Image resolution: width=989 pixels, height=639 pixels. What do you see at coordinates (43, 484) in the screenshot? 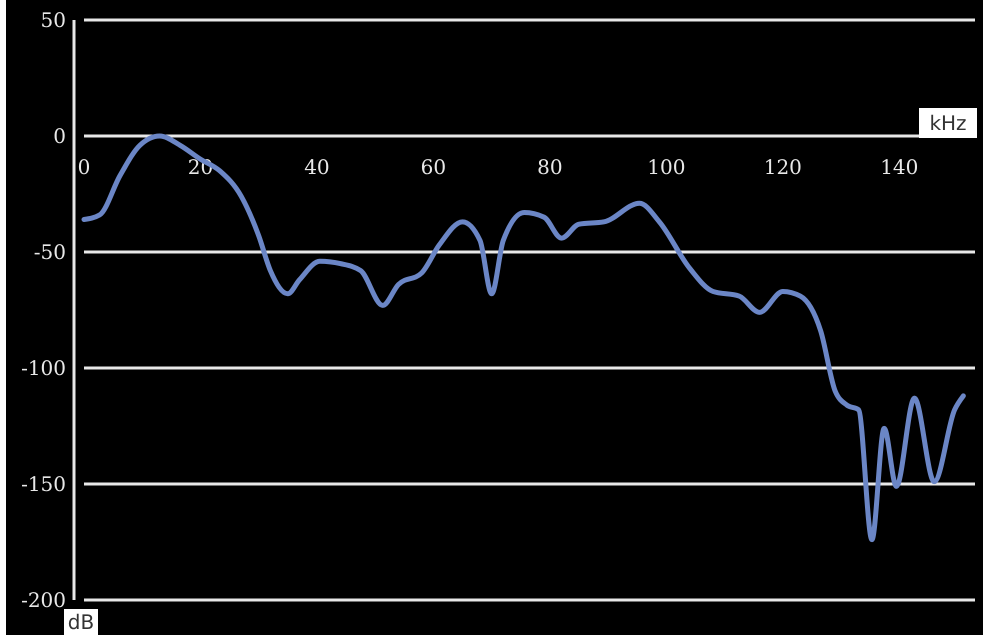
I see `y-tick-label: -150` at bounding box center [43, 484].